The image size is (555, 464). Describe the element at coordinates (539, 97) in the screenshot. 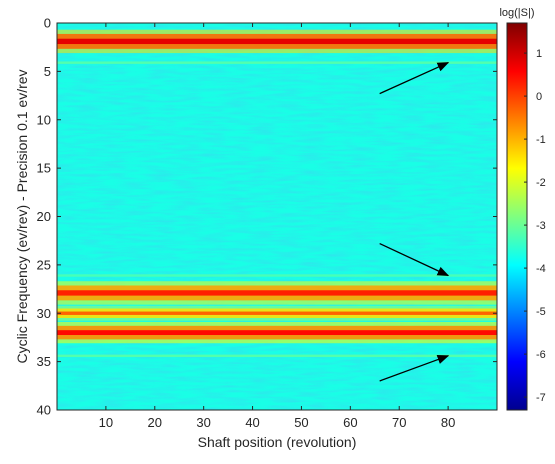

I see `colorbar-tick-label: 0` at that location.